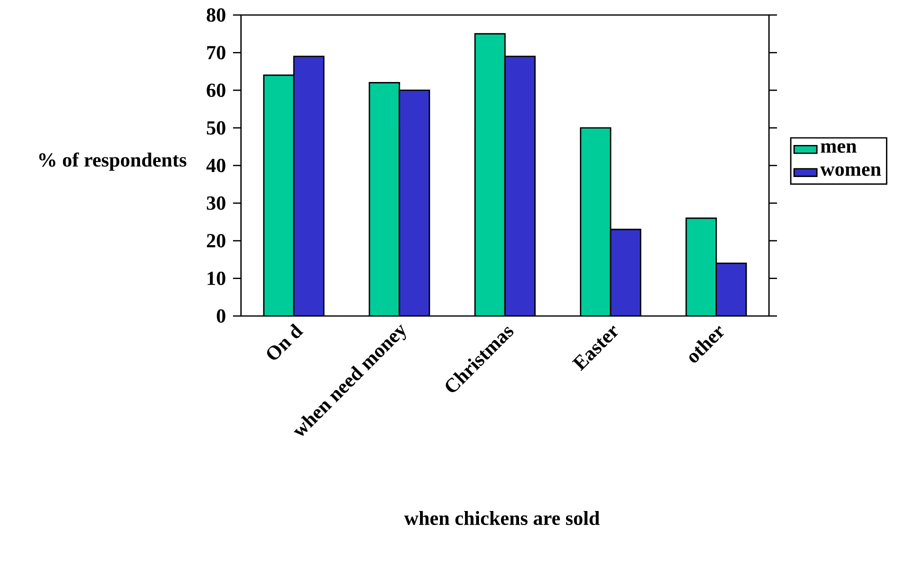 The height and width of the screenshot is (567, 910). What do you see at coordinates (216, 128) in the screenshot?
I see `y-tick-label: 50` at bounding box center [216, 128].